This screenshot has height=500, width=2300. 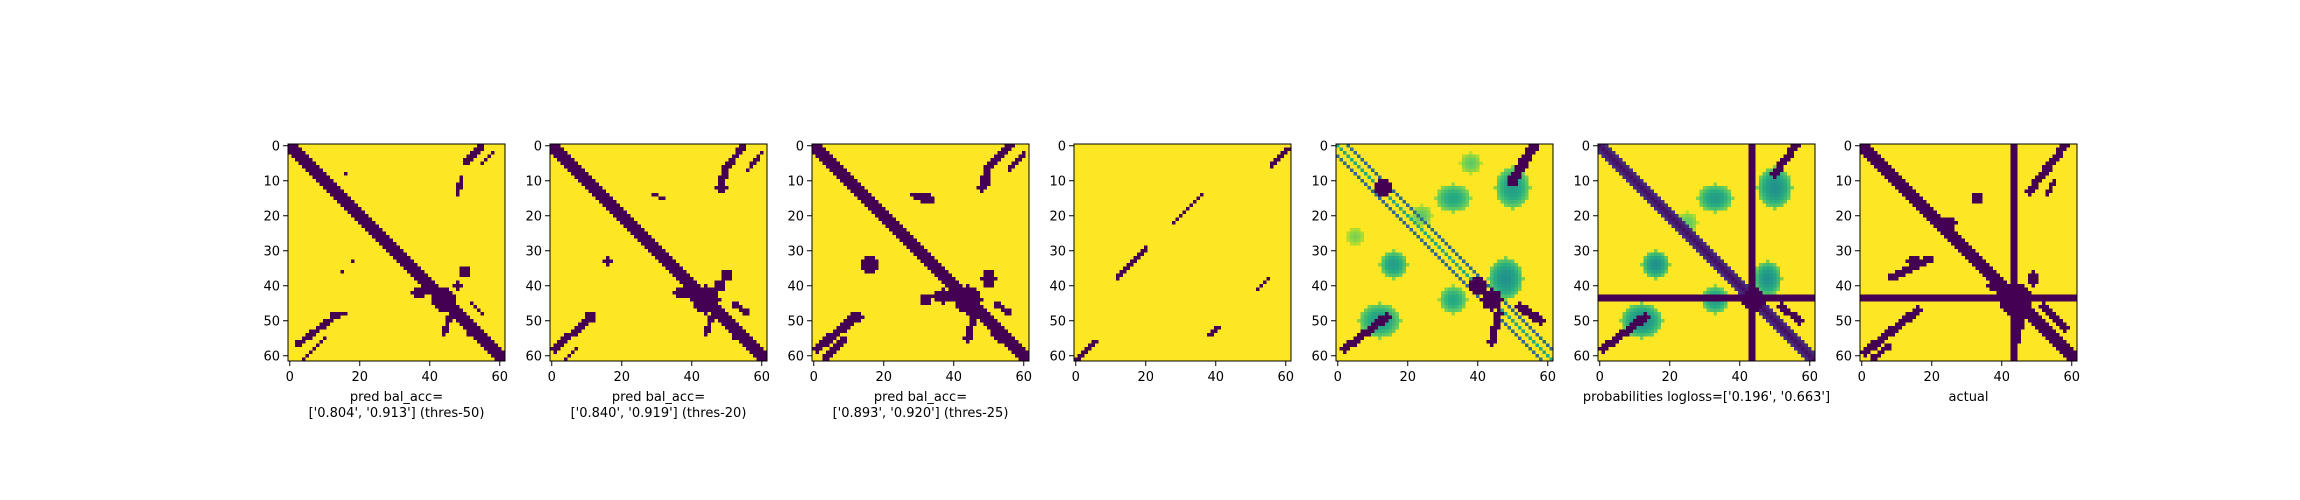 I want to click on heatmap-panel-4: 0 20 40 60 0 10 20 30 40 50 60, so click(x=1171, y=262).